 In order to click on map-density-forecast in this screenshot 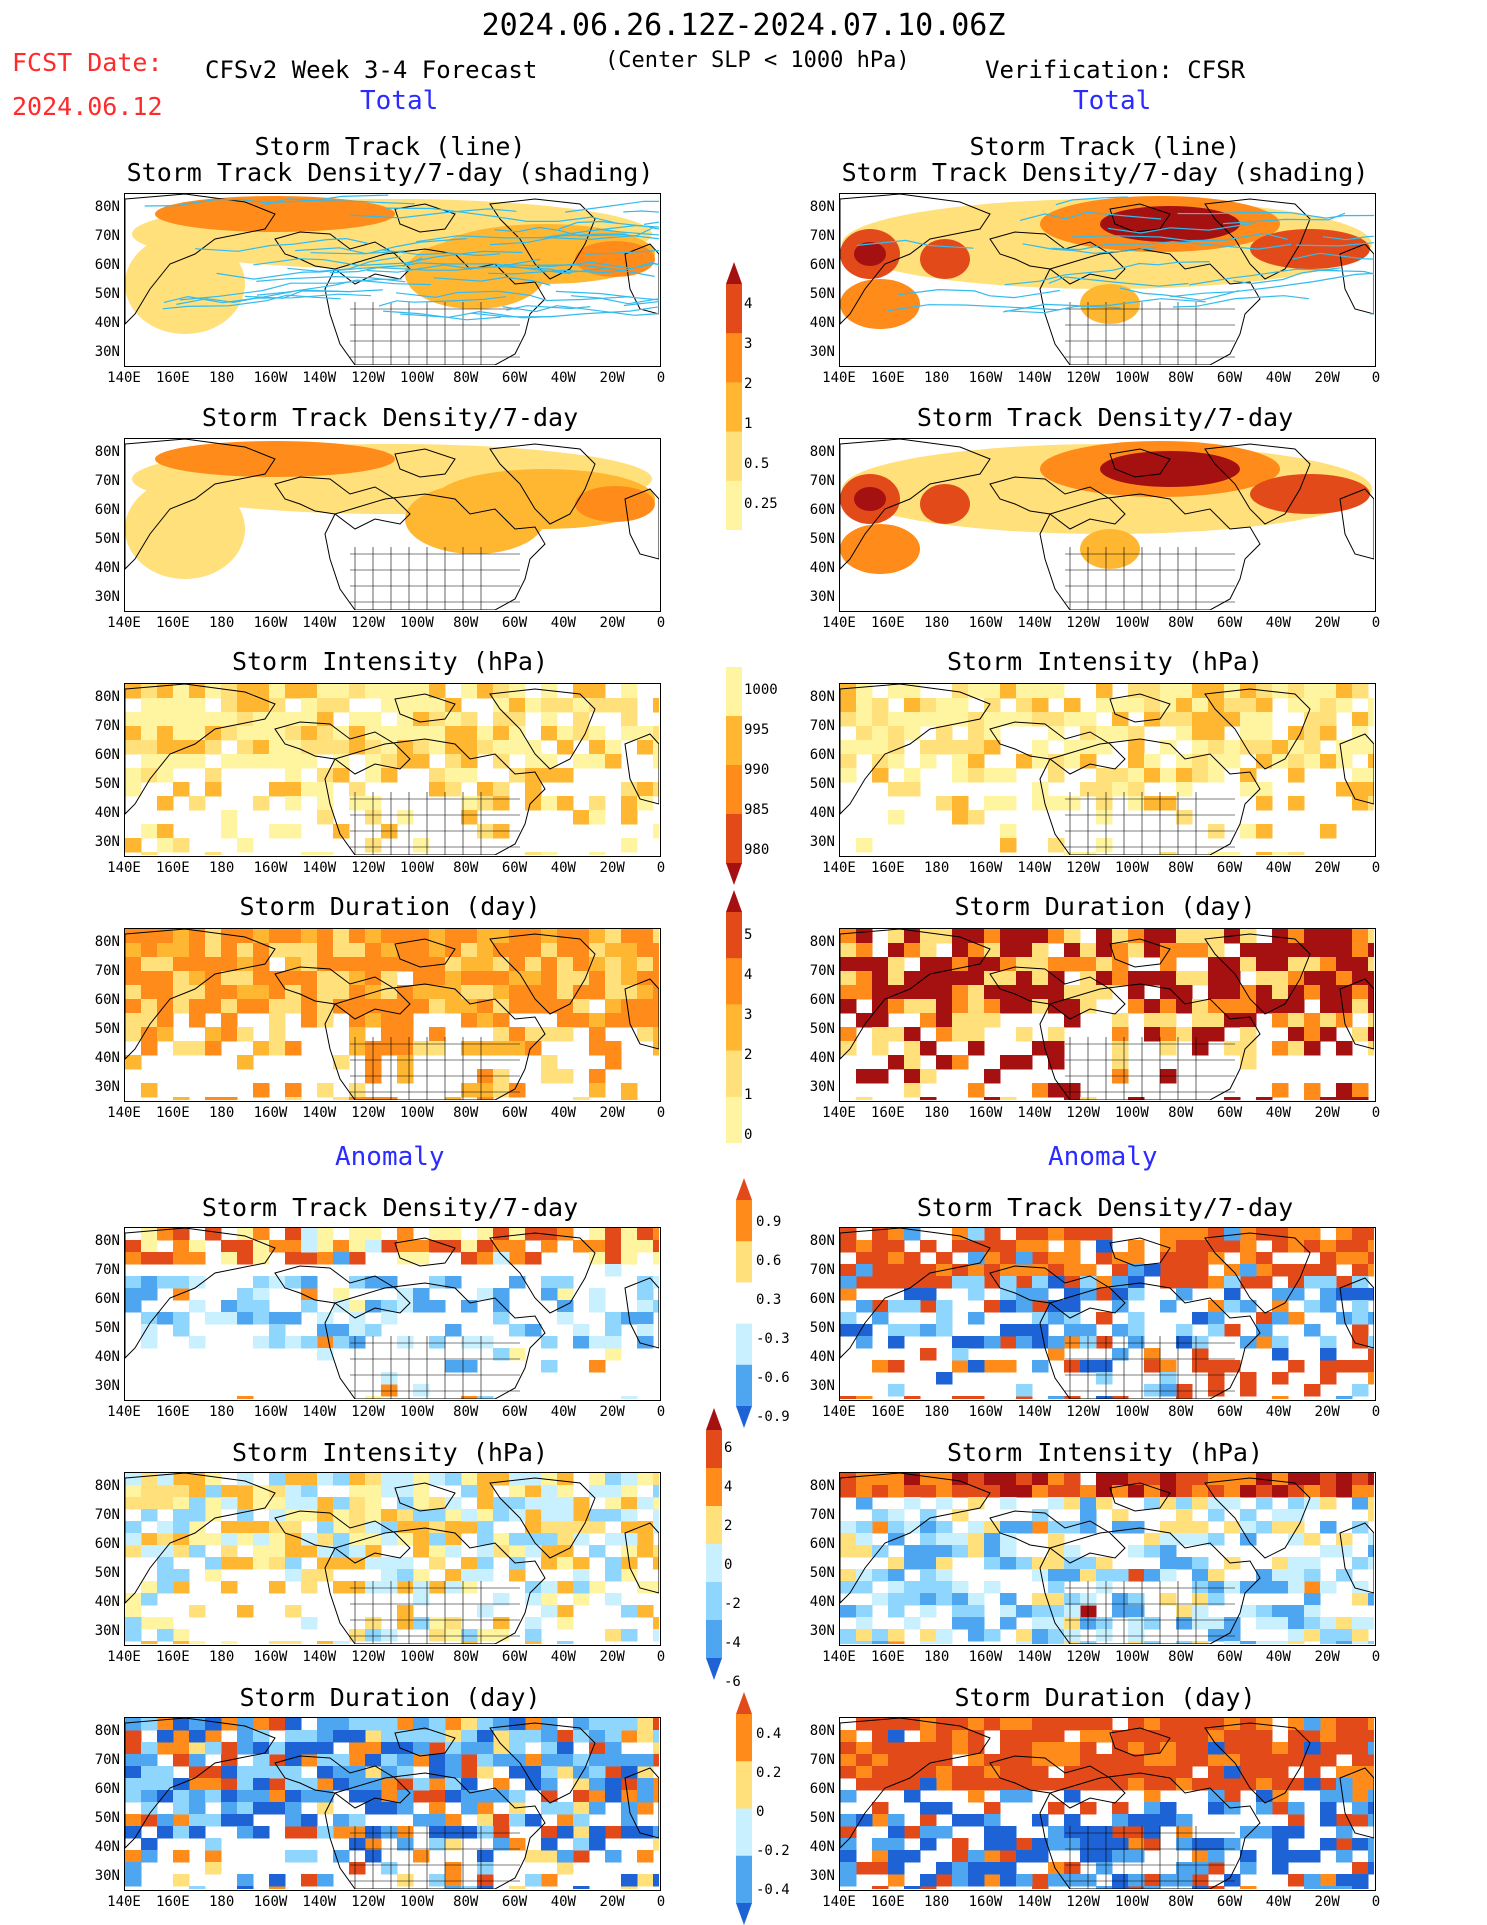, I will do `click(392, 525)`.